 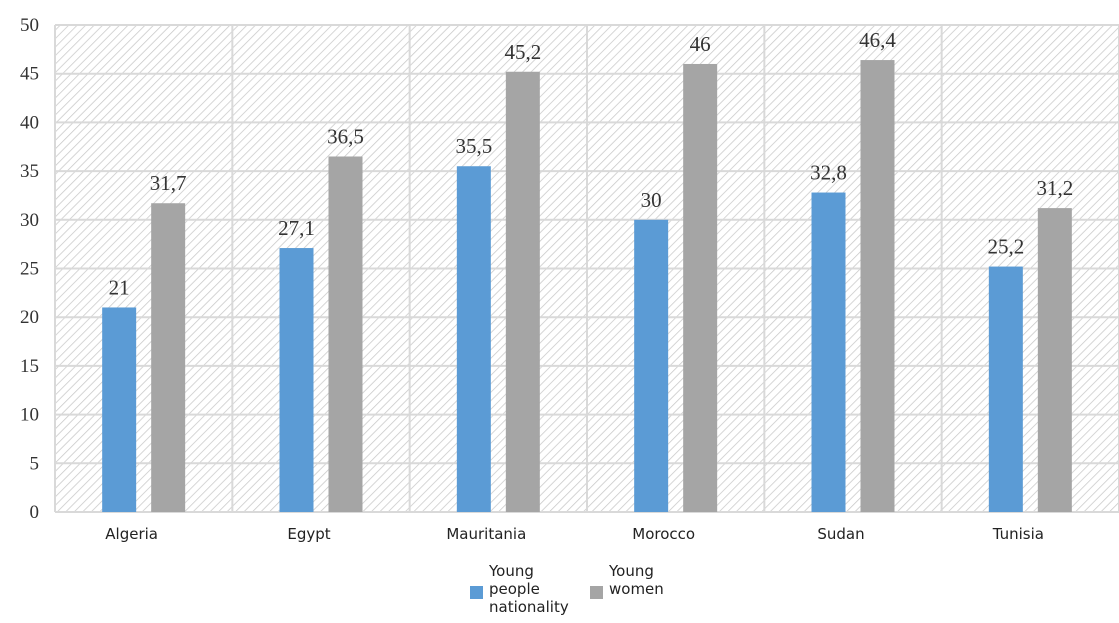 What do you see at coordinates (345, 334) in the screenshot?
I see `bar-young-women-egypt` at bounding box center [345, 334].